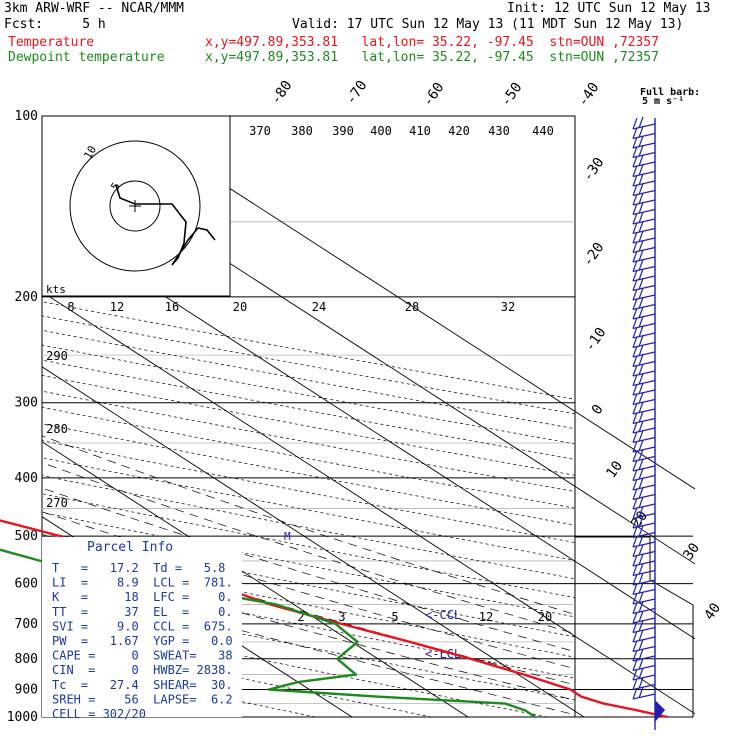 This screenshot has width=740, height=740. What do you see at coordinates (142, 641) in the screenshot?
I see `parcel-info-row: PW = 1.67 YGP = 0.0` at bounding box center [142, 641].